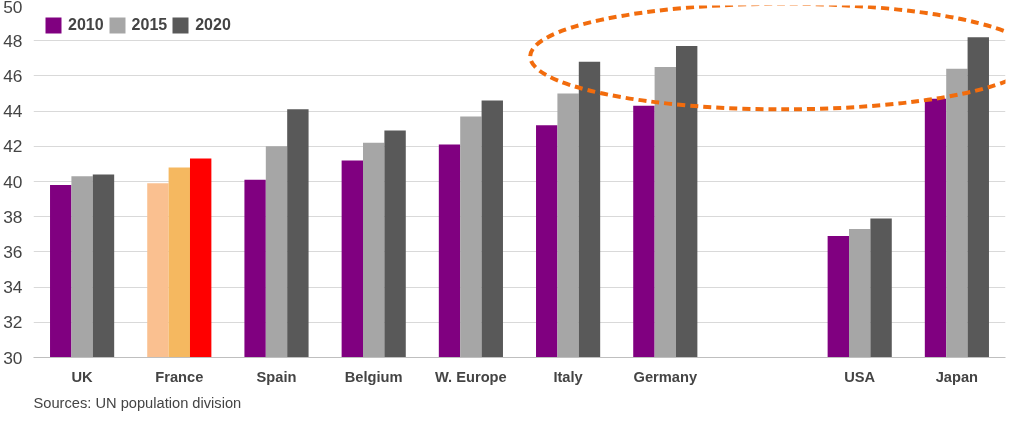 The image size is (1022, 424). What do you see at coordinates (13, 146) in the screenshot?
I see `y-tick-label: 42` at bounding box center [13, 146].